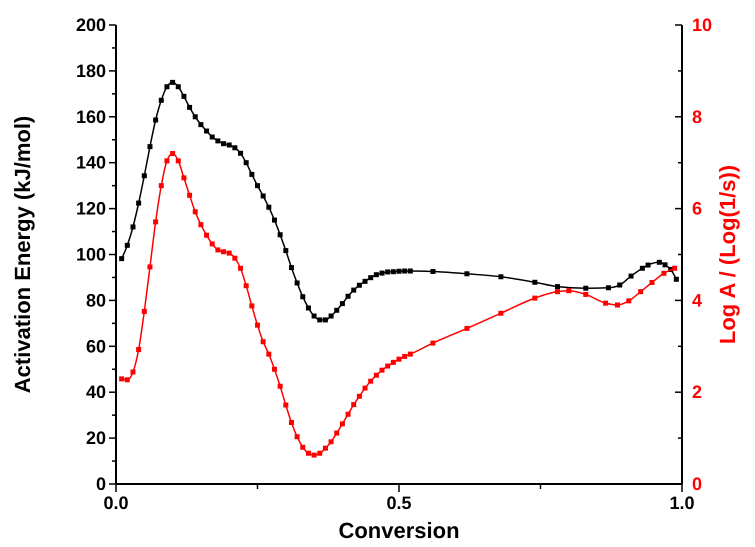 The image size is (755, 547). Describe the element at coordinates (697, 208) in the screenshot. I see `y2-tick-label: 6` at that location.